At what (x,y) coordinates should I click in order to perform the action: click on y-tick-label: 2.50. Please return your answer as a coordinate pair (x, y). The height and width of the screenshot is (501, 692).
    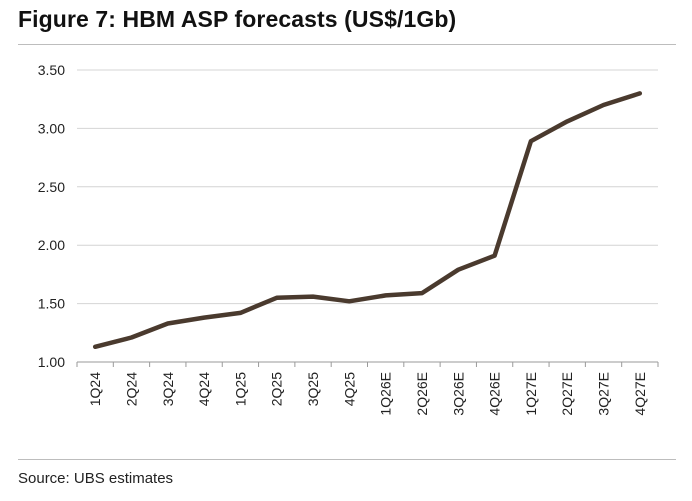
    Looking at the image, I should click on (51, 187).